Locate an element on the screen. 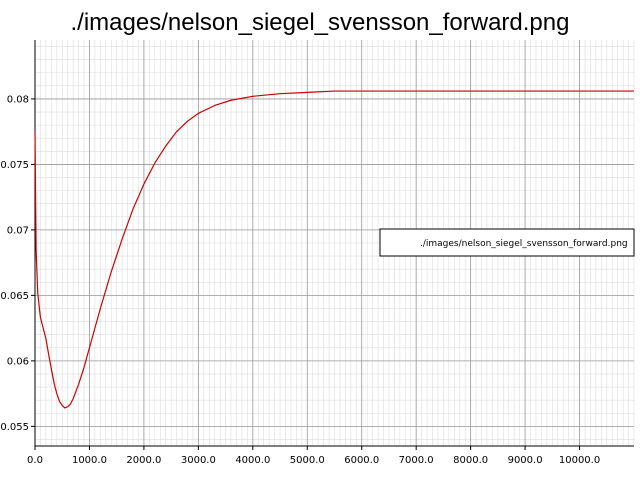 This screenshot has height=480, width=640. x-tick-label: 5000.0 is located at coordinates (307, 460).